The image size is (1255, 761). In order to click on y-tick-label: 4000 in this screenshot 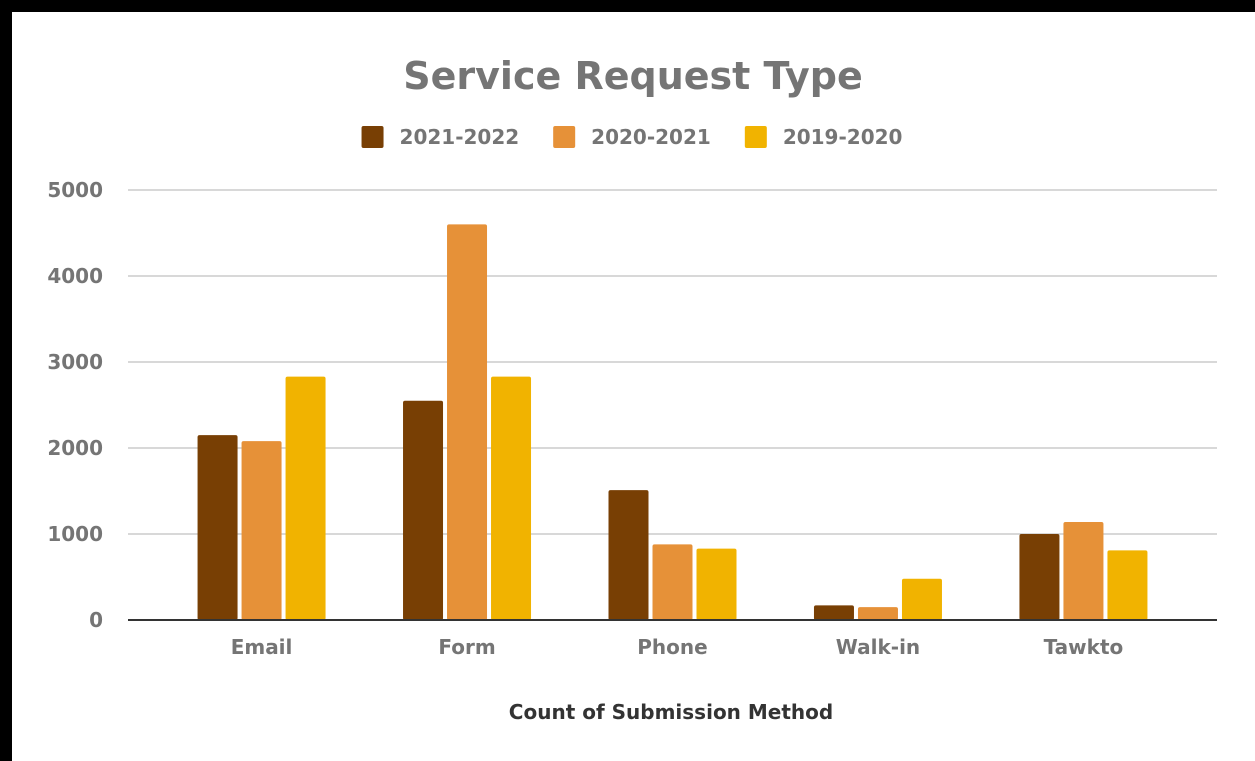, I will do `click(75, 276)`.